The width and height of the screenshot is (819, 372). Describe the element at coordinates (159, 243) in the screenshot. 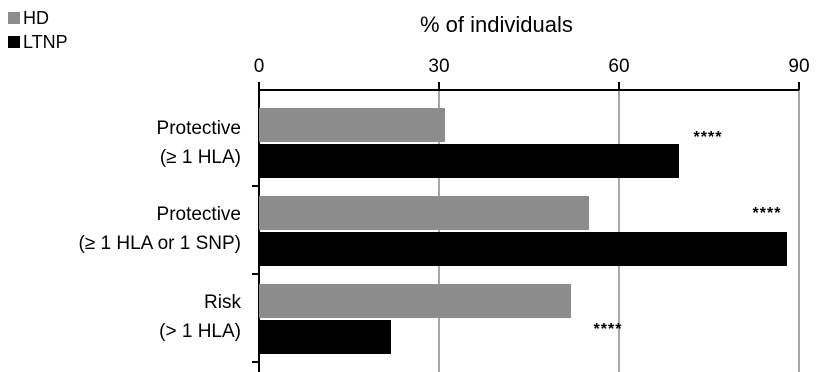

I see `category-label-line2: (≥ 1 HLA or 1 SNP)` at that location.